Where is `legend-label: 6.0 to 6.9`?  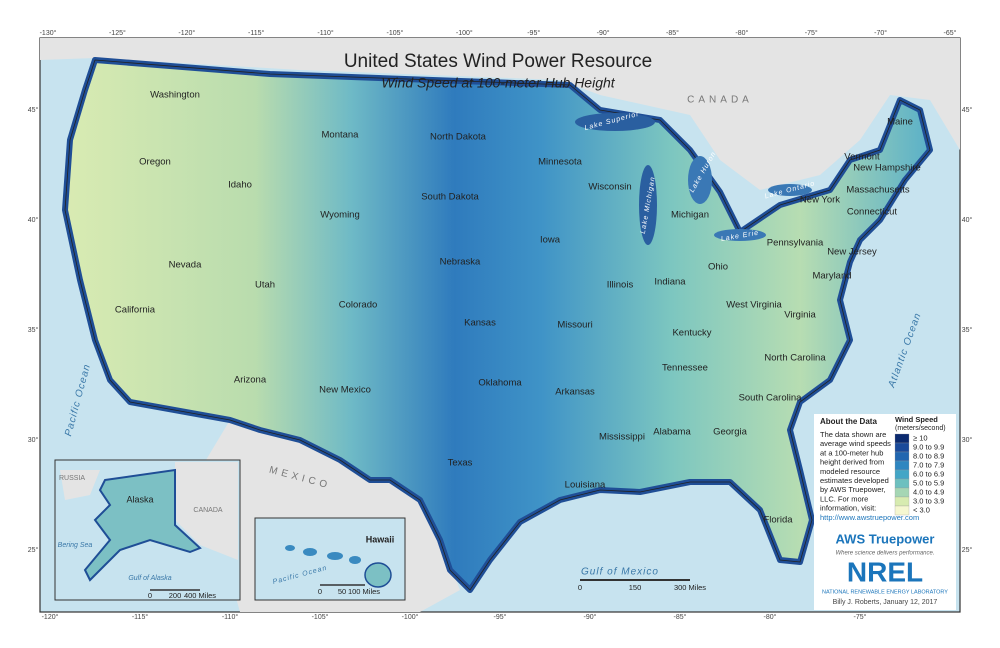 legend-label: 6.0 to 6.9 is located at coordinates (928, 473).